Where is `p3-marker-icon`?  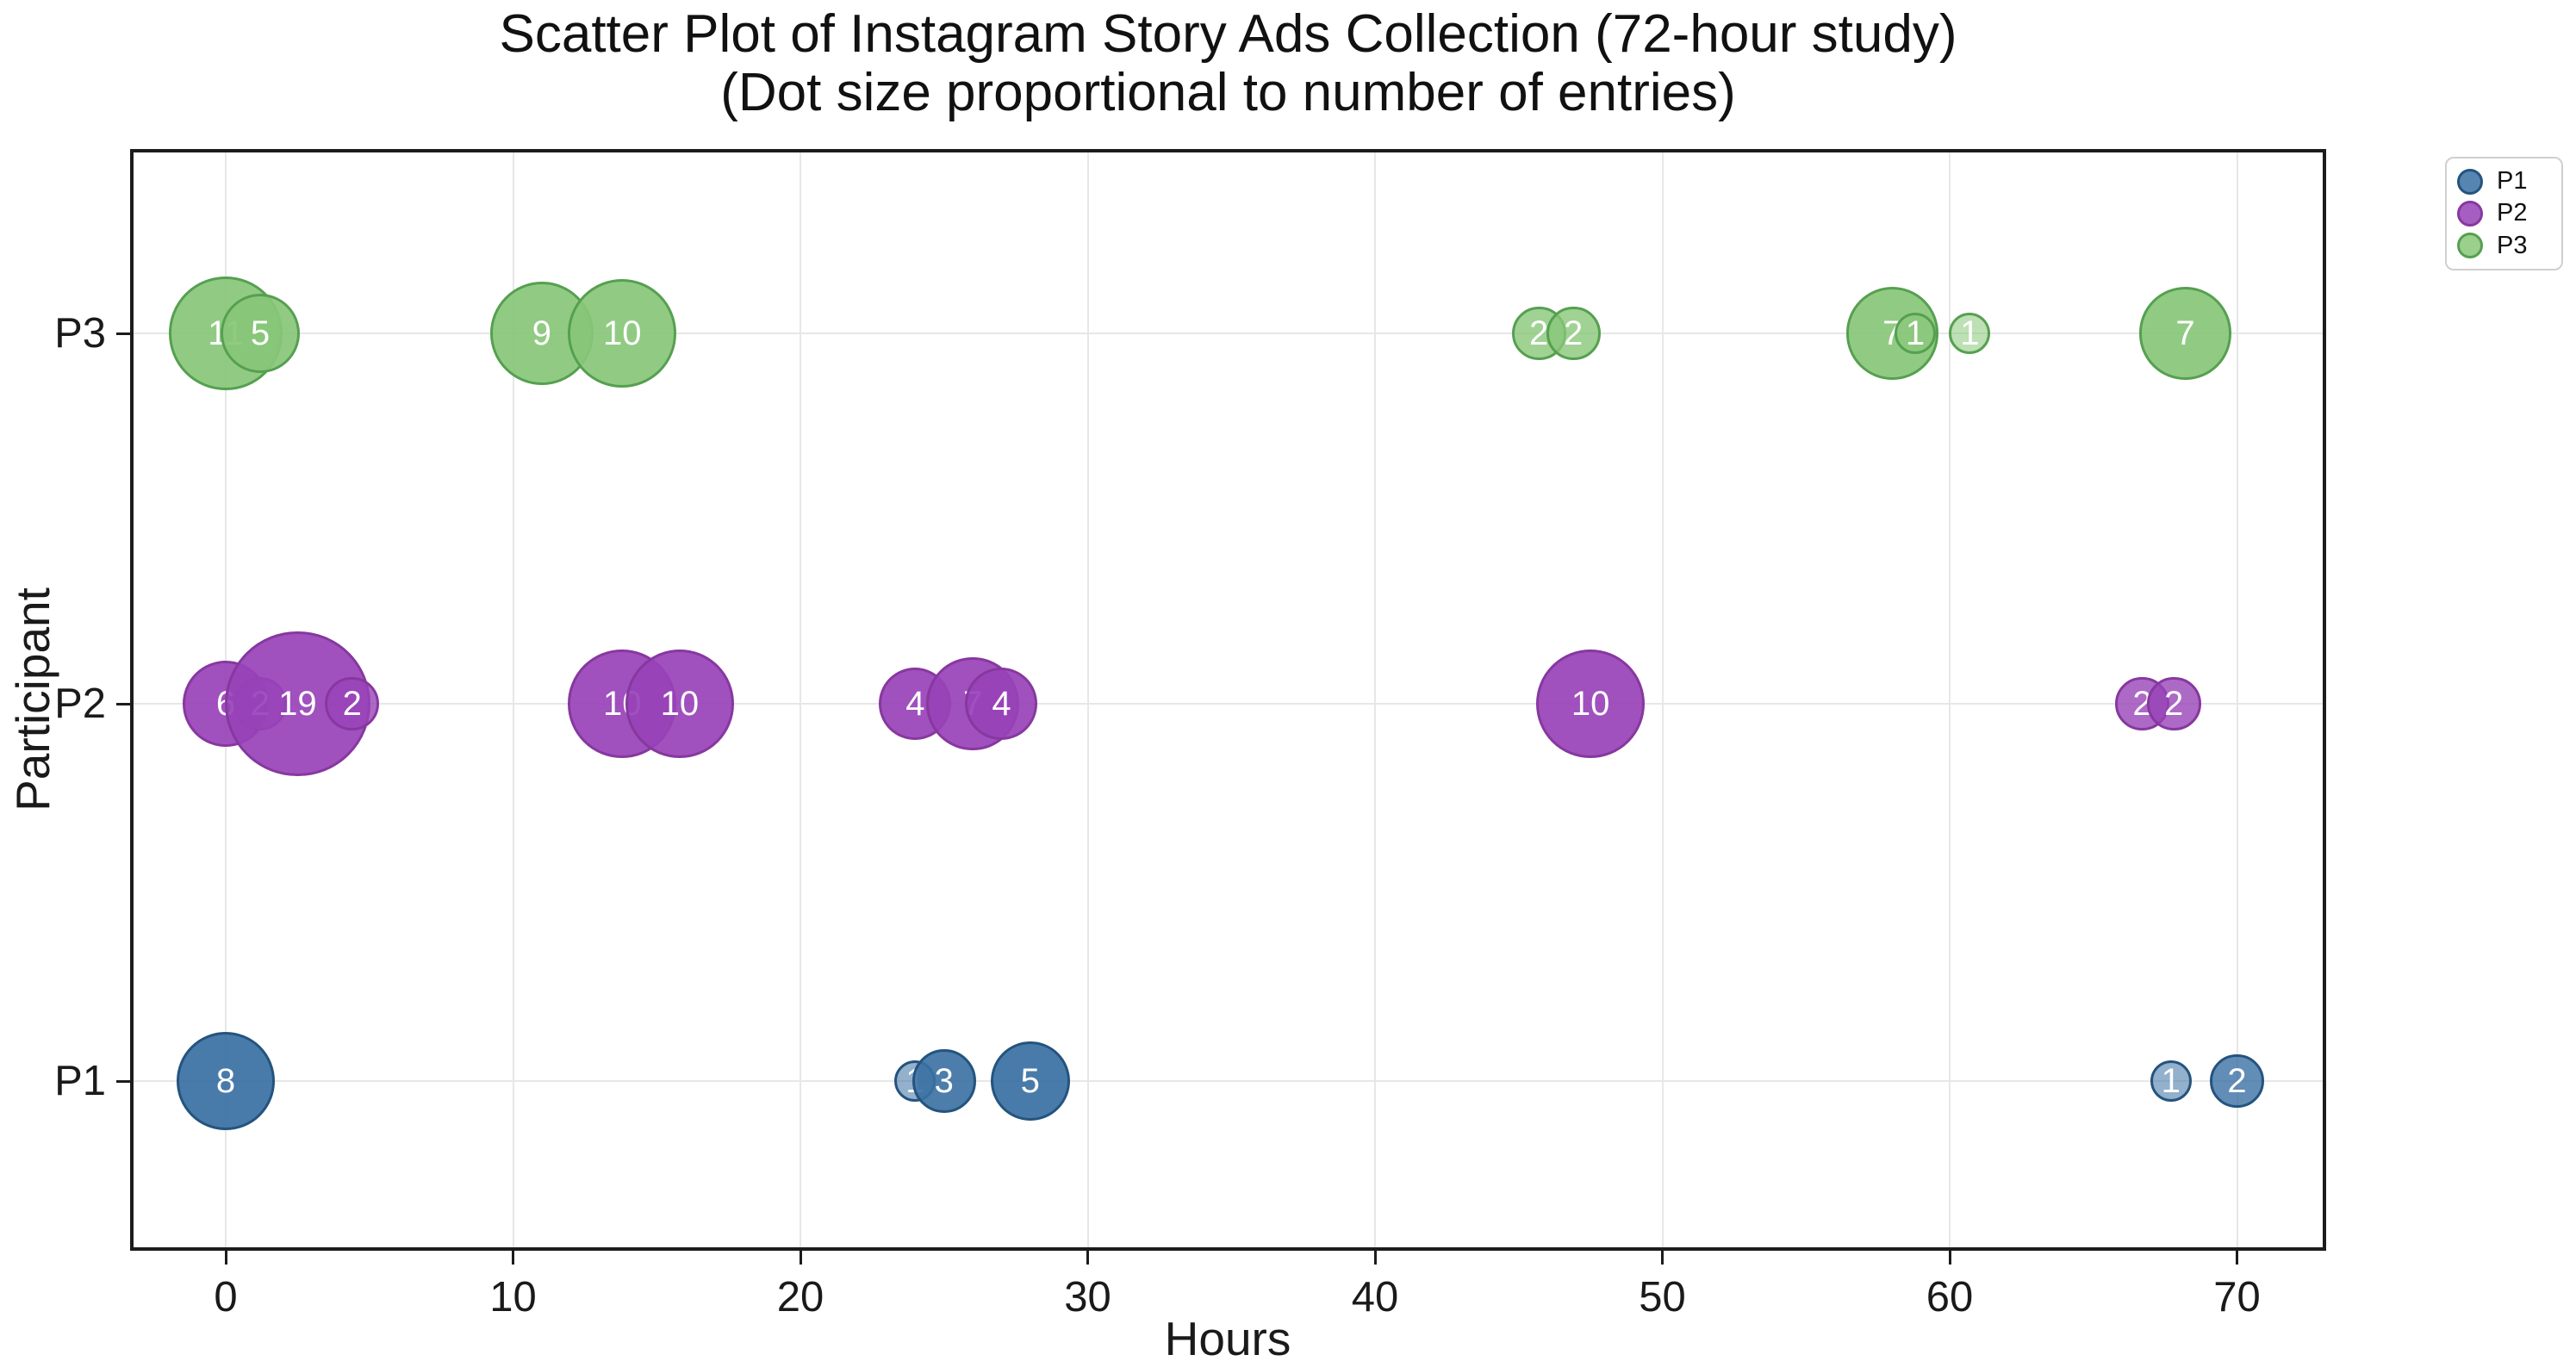
p3-marker-icon is located at coordinates (2470, 246).